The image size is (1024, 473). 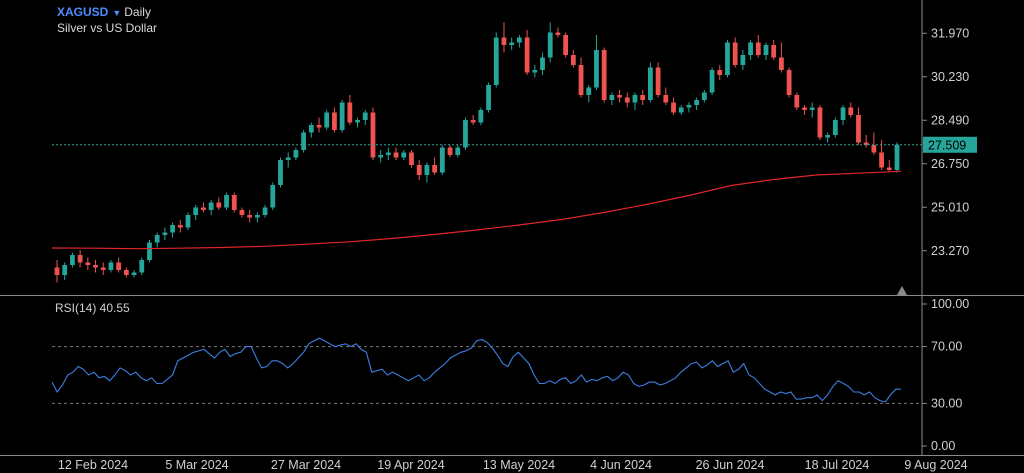 I want to click on last-price-badge, so click(x=950, y=144).